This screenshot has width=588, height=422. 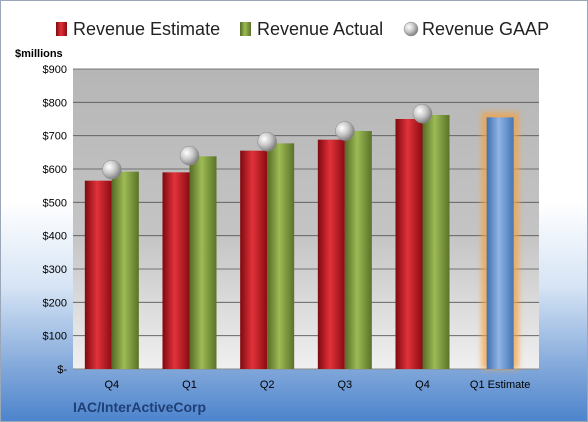 What do you see at coordinates (55, 337) in the screenshot?
I see `y-tick-label: $100` at bounding box center [55, 337].